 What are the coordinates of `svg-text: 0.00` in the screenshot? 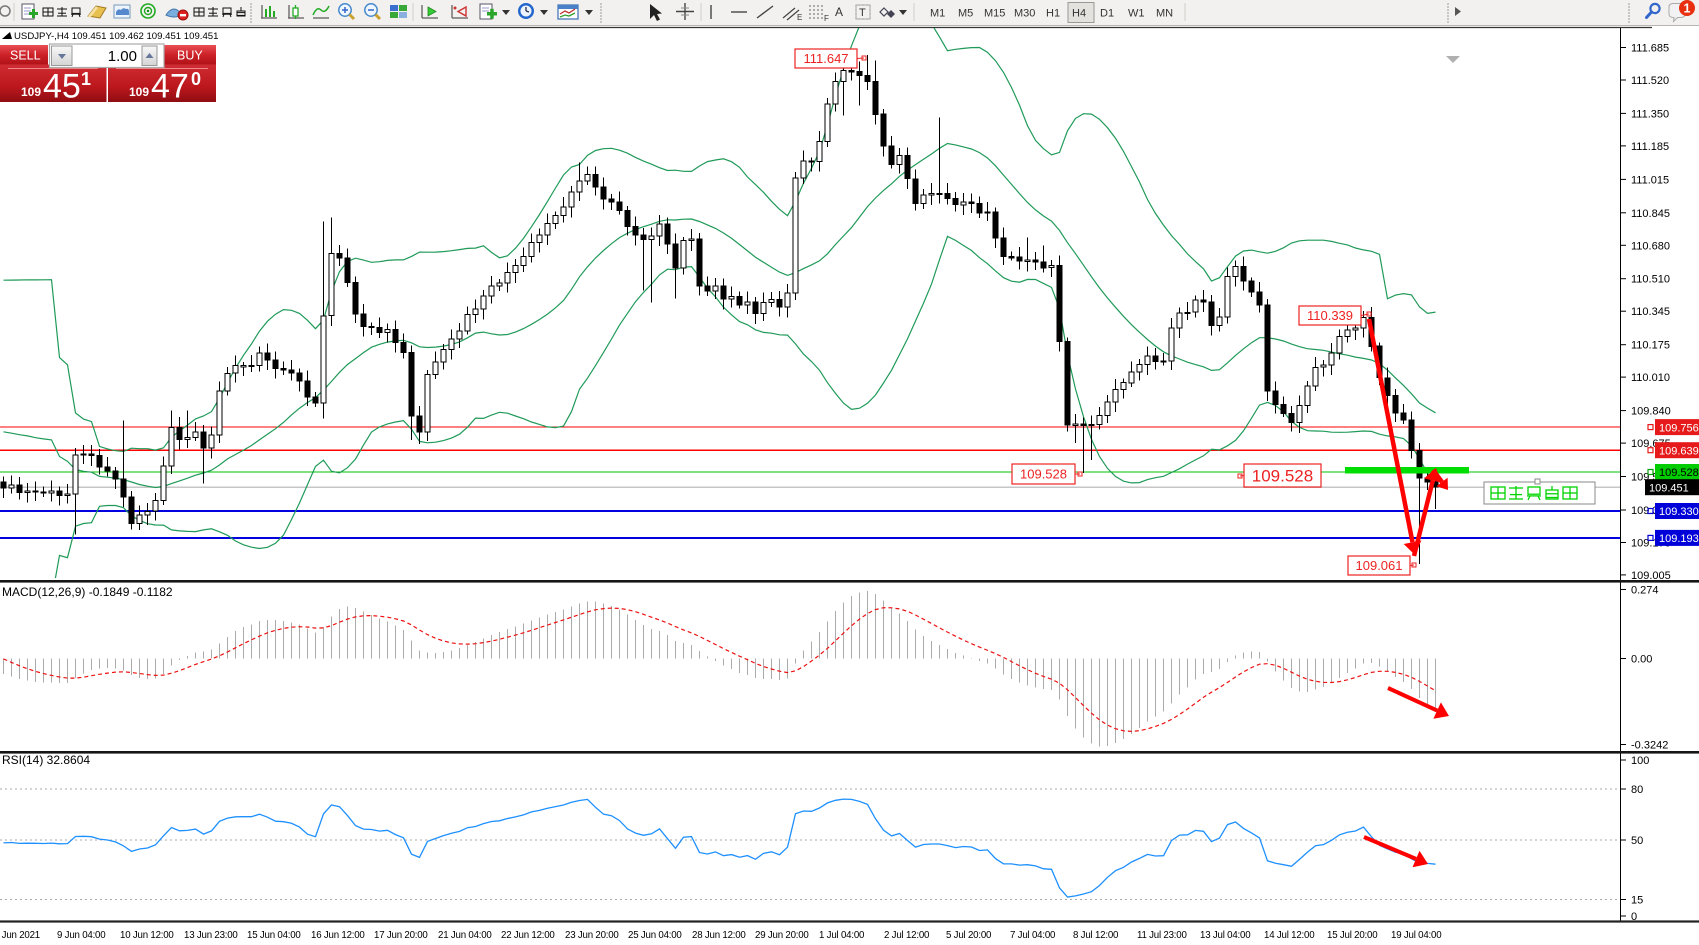 It's located at (1641, 660).